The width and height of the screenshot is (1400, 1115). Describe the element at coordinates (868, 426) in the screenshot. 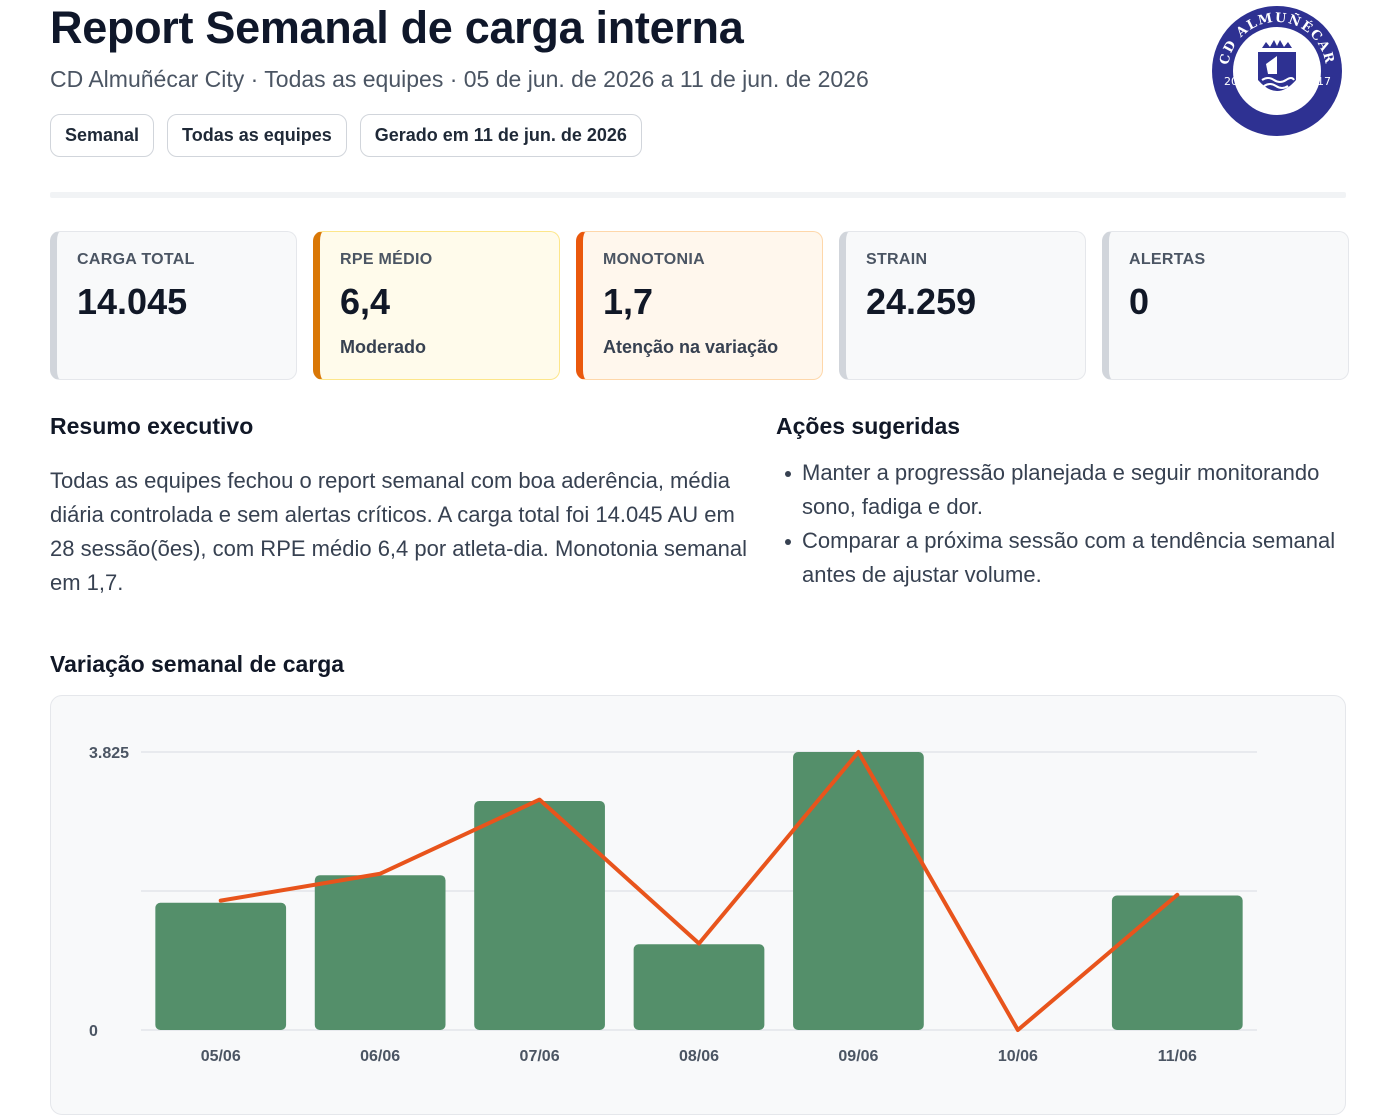

I see `actions-heading: Ações sugeridas` at that location.